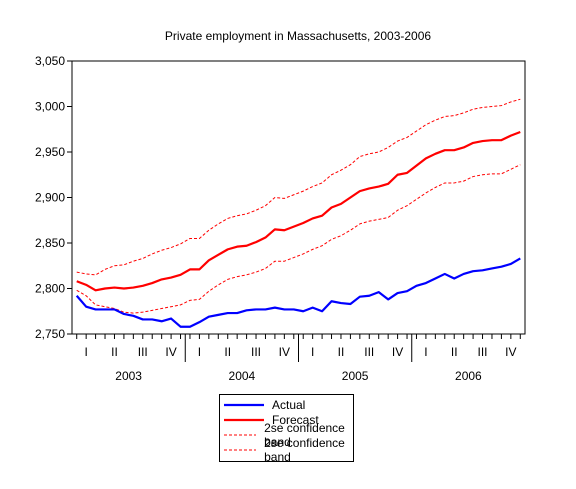 The height and width of the screenshot is (489, 576). What do you see at coordinates (304, 435) in the screenshot?
I see `legend-label-upper-band: 2se confidence band` at bounding box center [304, 435].